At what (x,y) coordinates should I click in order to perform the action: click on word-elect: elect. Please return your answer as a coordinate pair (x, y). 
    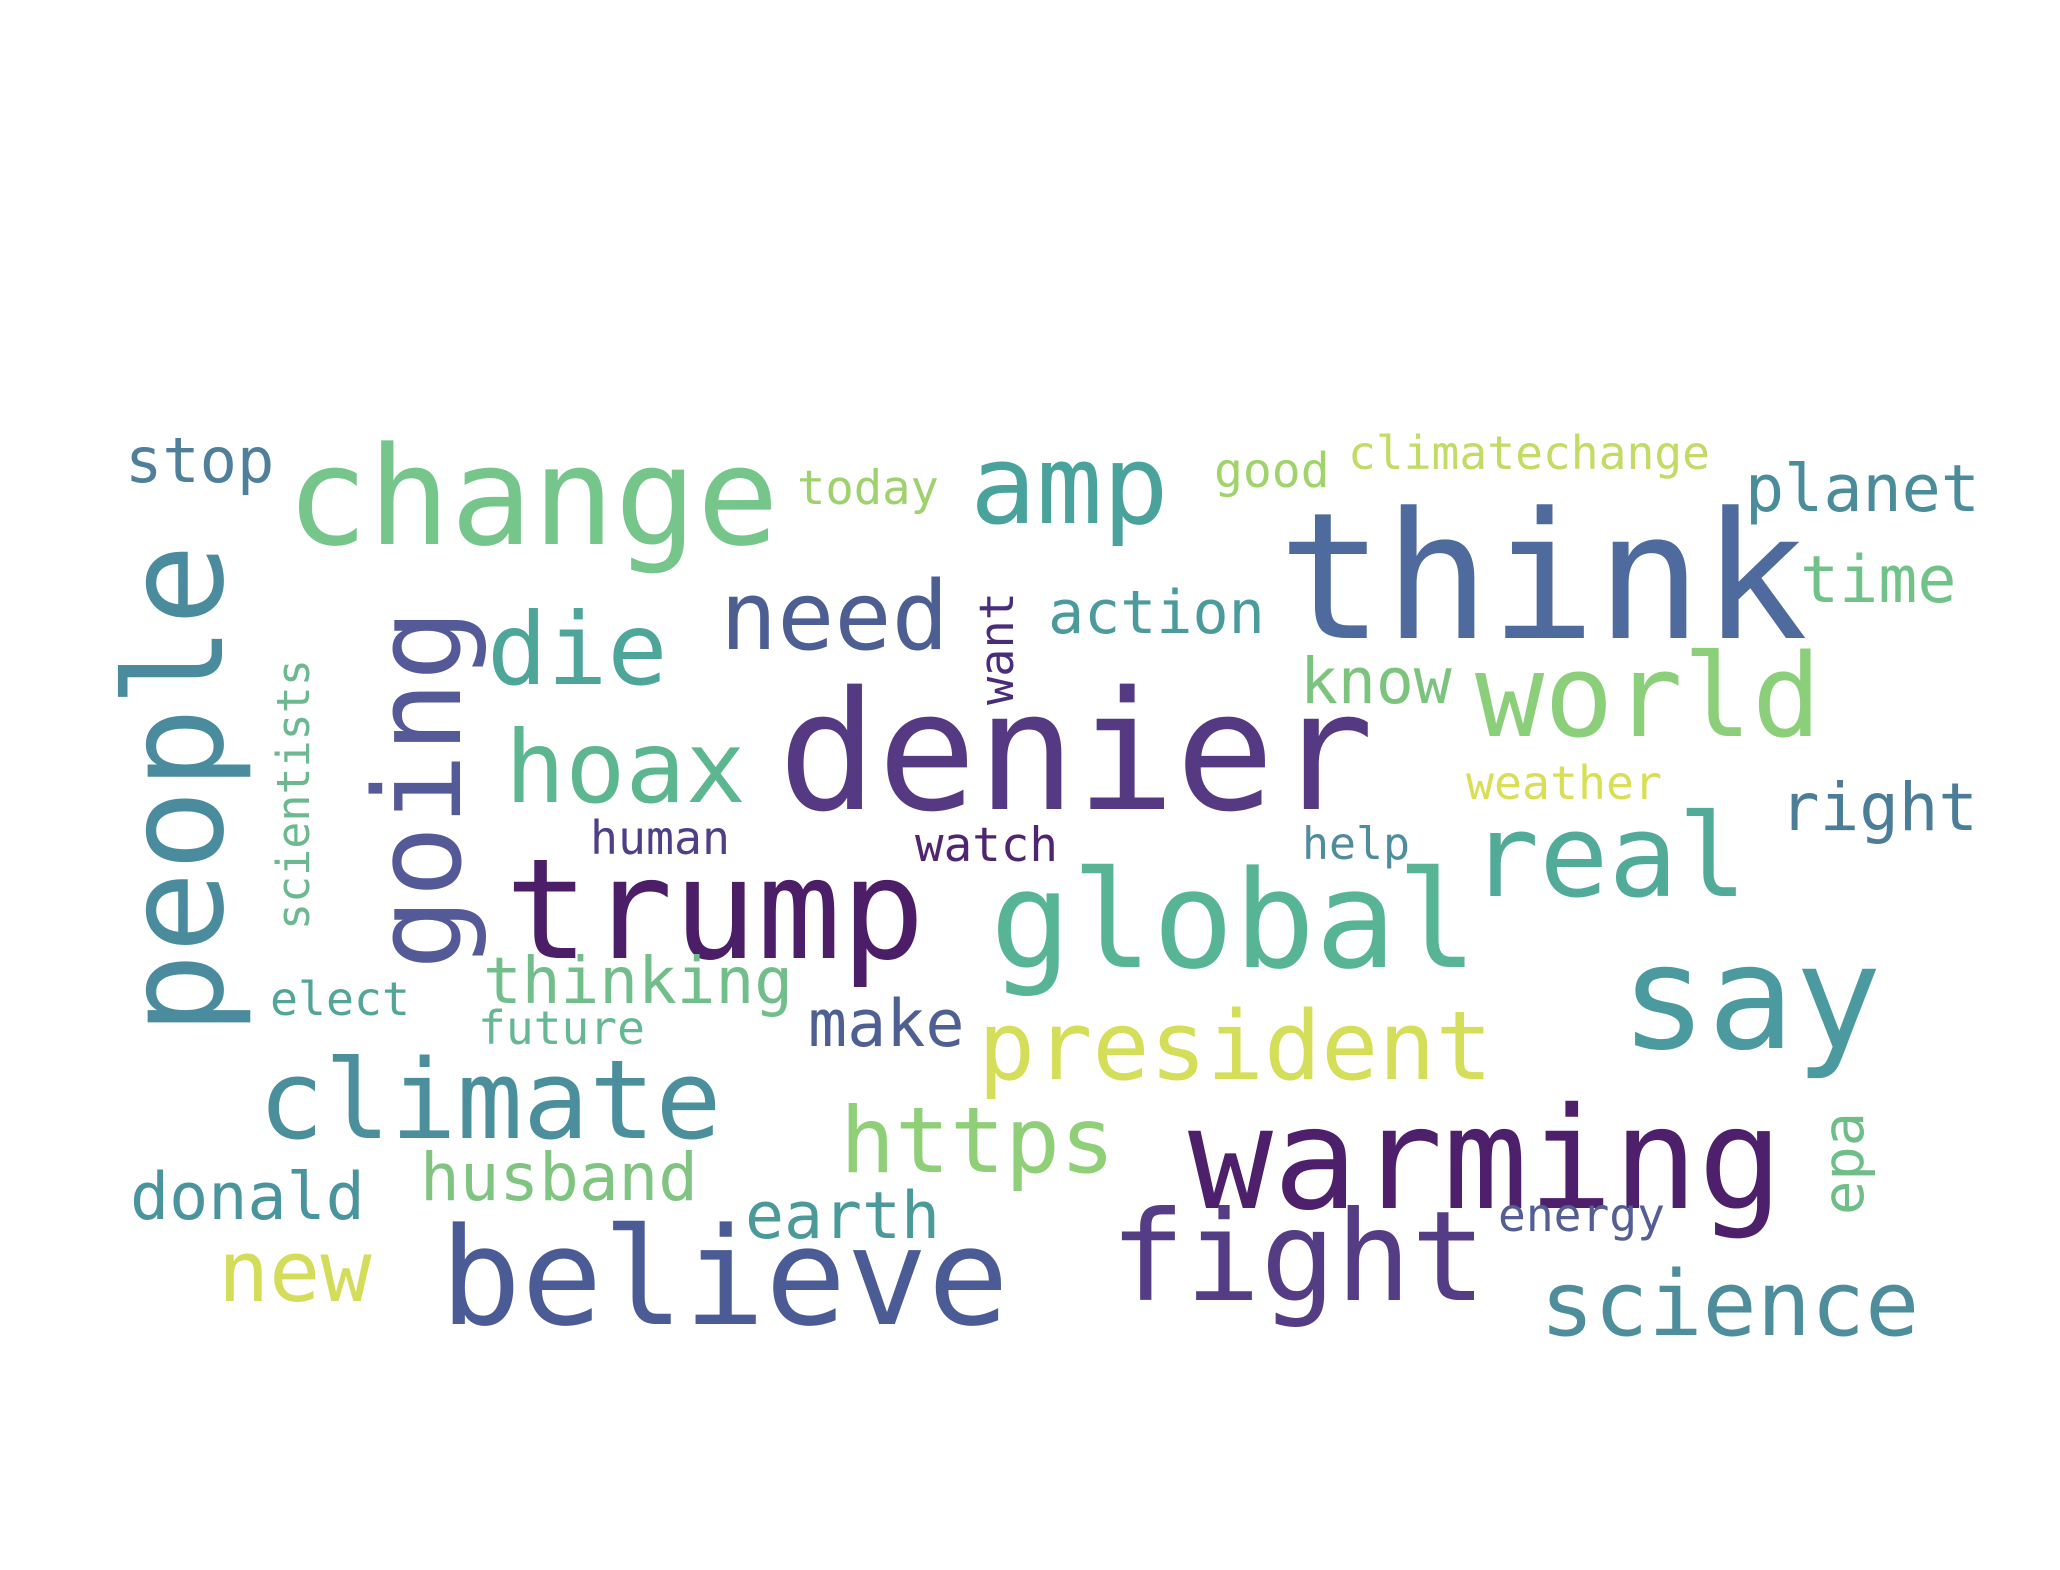
    Looking at the image, I should click on (340, 999).